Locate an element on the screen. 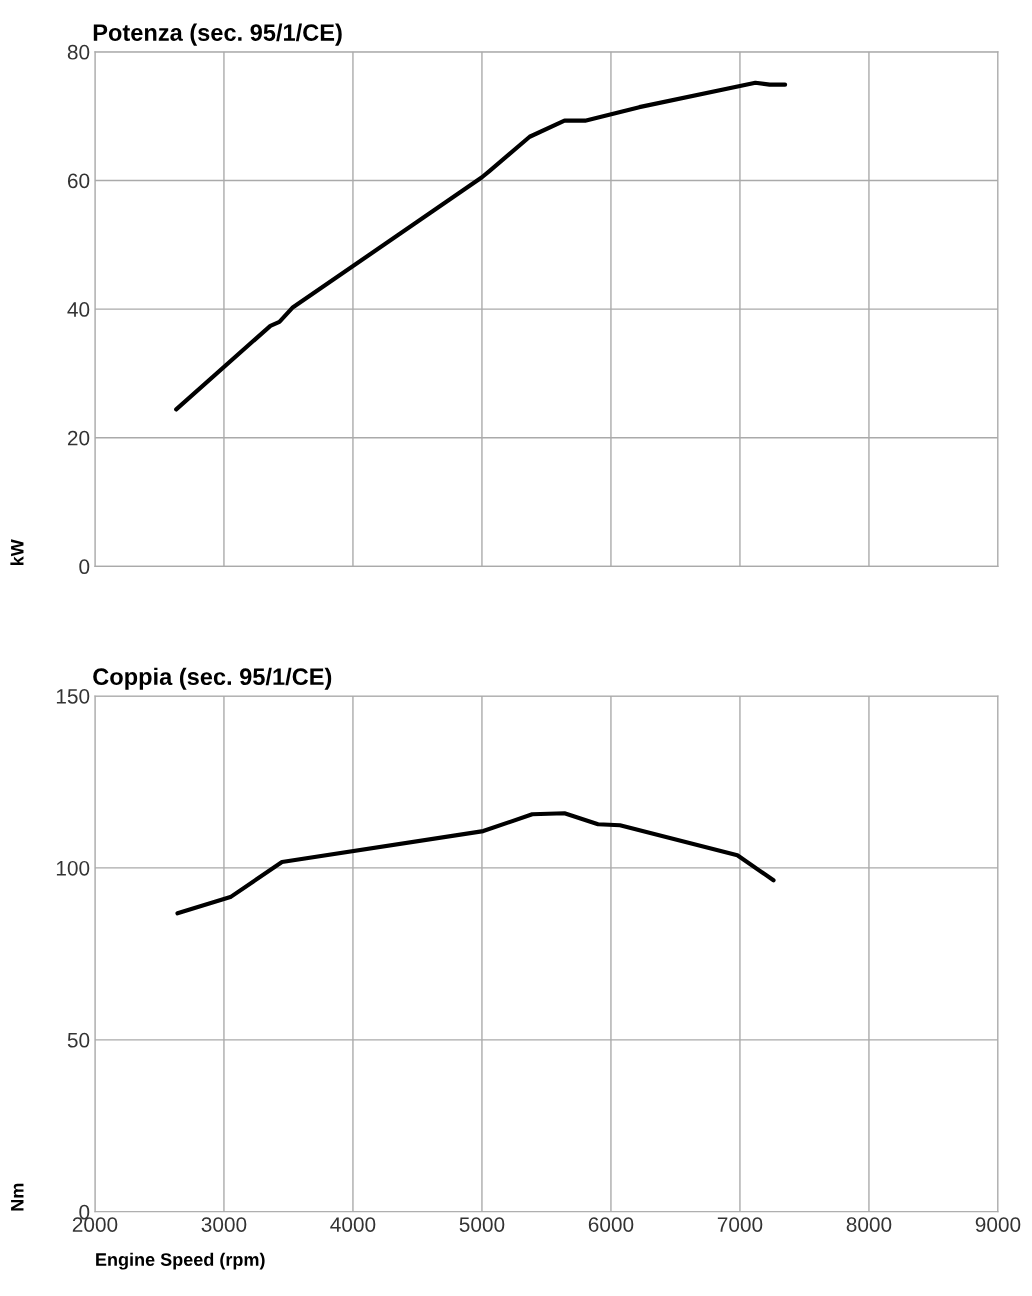 Image resolution: width=1032 pixels, height=1296 pixels. chart-title: Potenza (sec. 95/1/CE) is located at coordinates (217, 34).